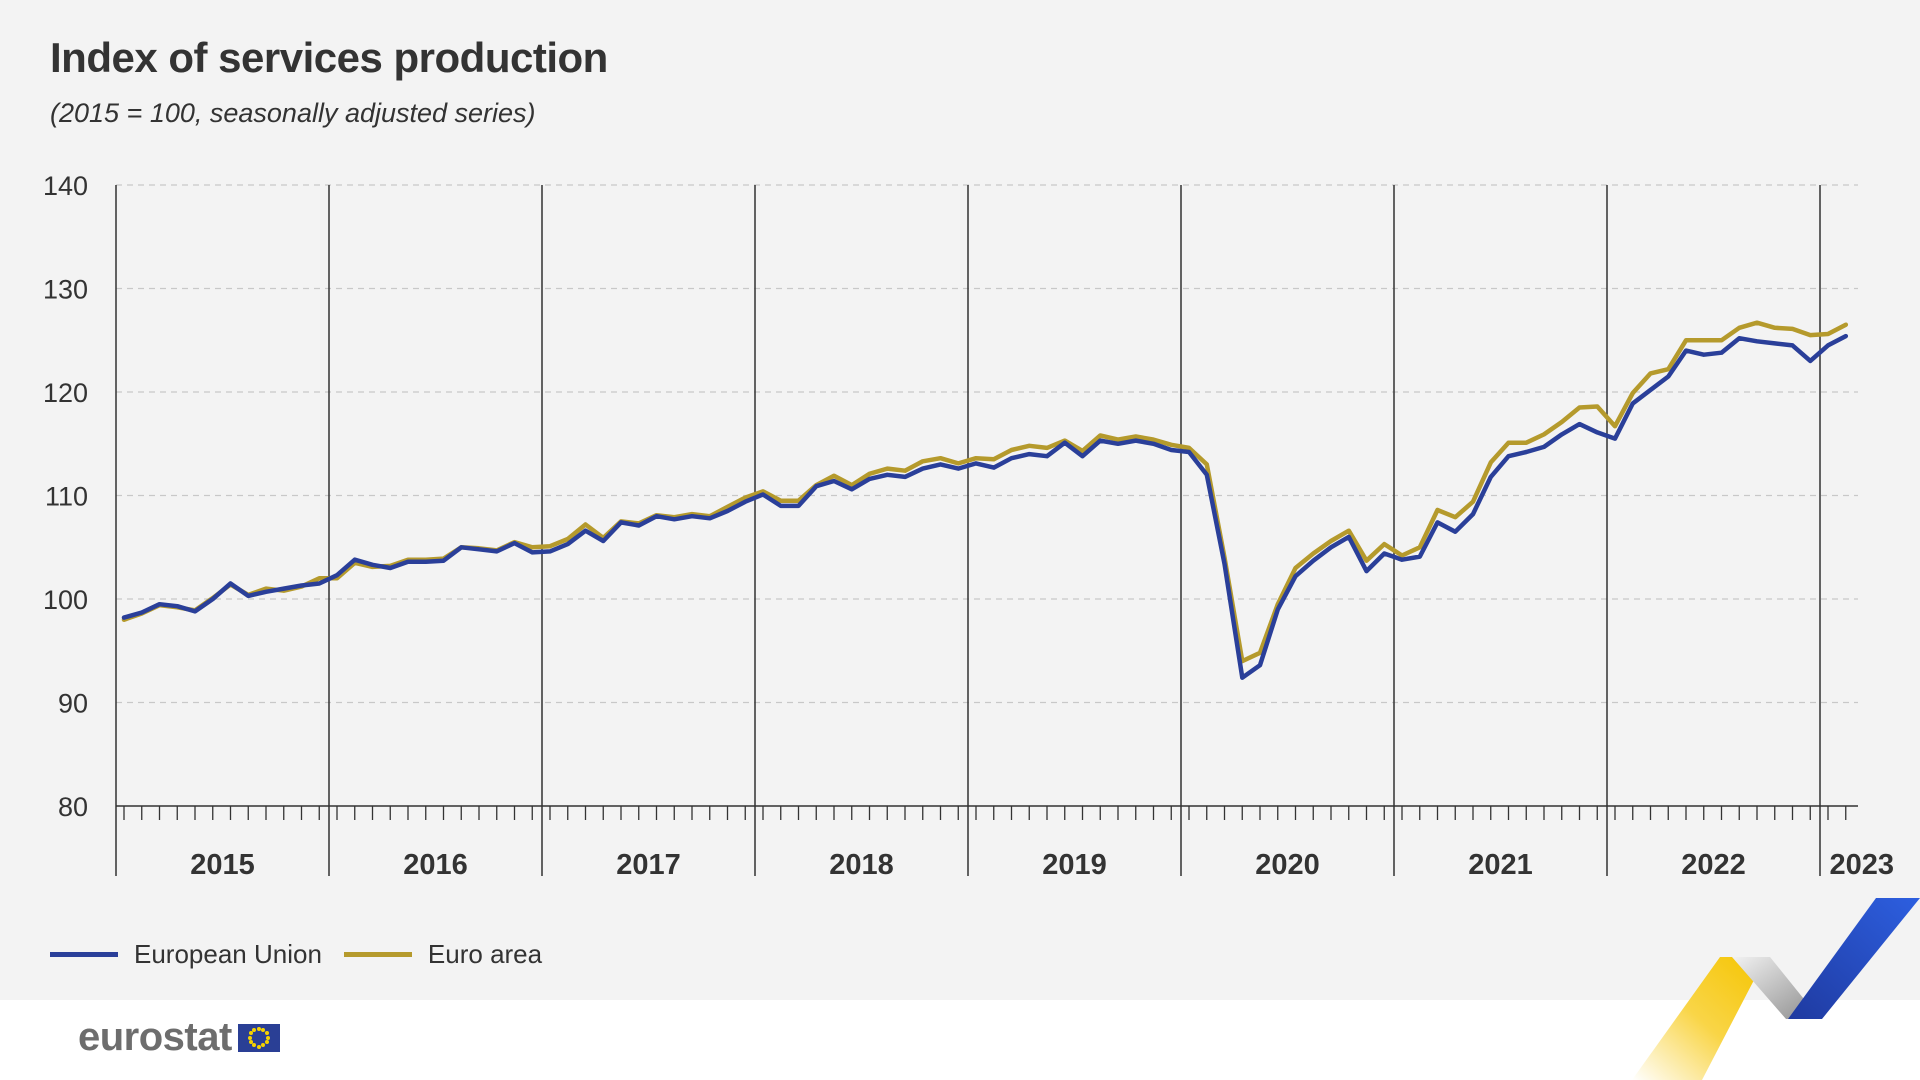 The height and width of the screenshot is (1080, 1920). I want to click on legend-swatch-eu, so click(84, 954).